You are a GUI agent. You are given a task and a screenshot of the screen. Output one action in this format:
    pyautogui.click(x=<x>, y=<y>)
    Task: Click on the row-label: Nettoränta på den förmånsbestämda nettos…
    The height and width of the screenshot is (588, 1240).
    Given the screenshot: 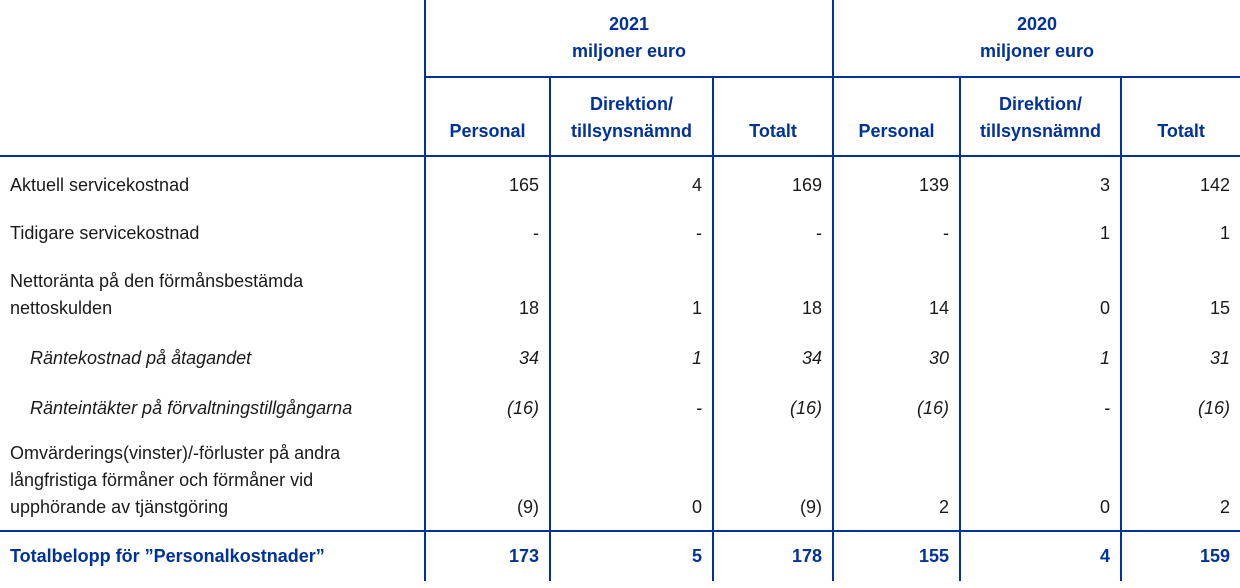 What is the action you would take?
    pyautogui.click(x=157, y=294)
    